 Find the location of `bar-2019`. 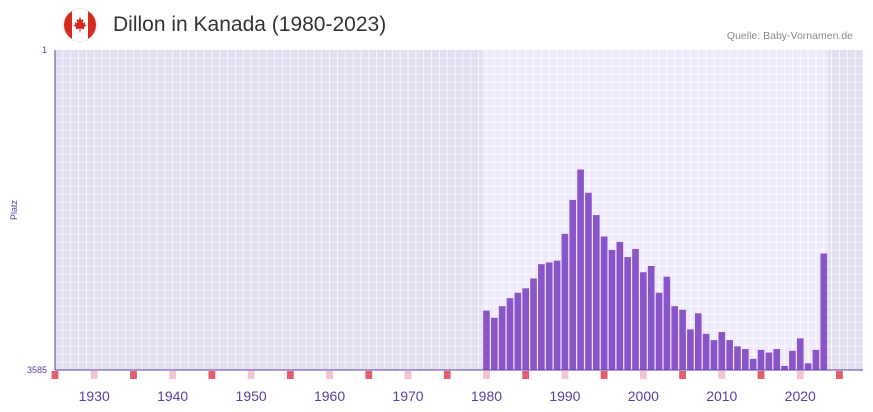

bar-2019 is located at coordinates (792, 360).